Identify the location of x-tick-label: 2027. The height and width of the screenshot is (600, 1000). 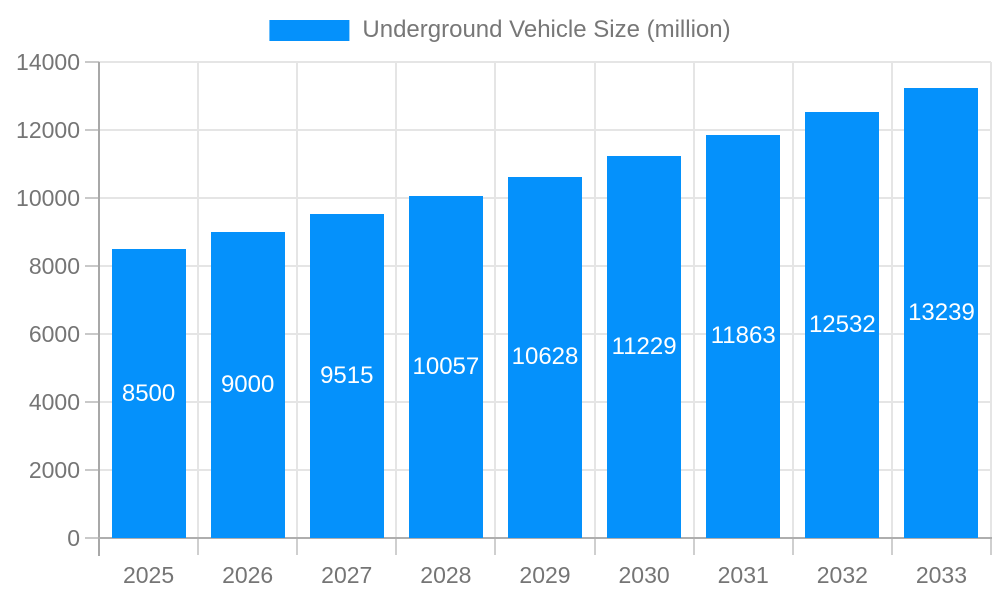
(347, 575).